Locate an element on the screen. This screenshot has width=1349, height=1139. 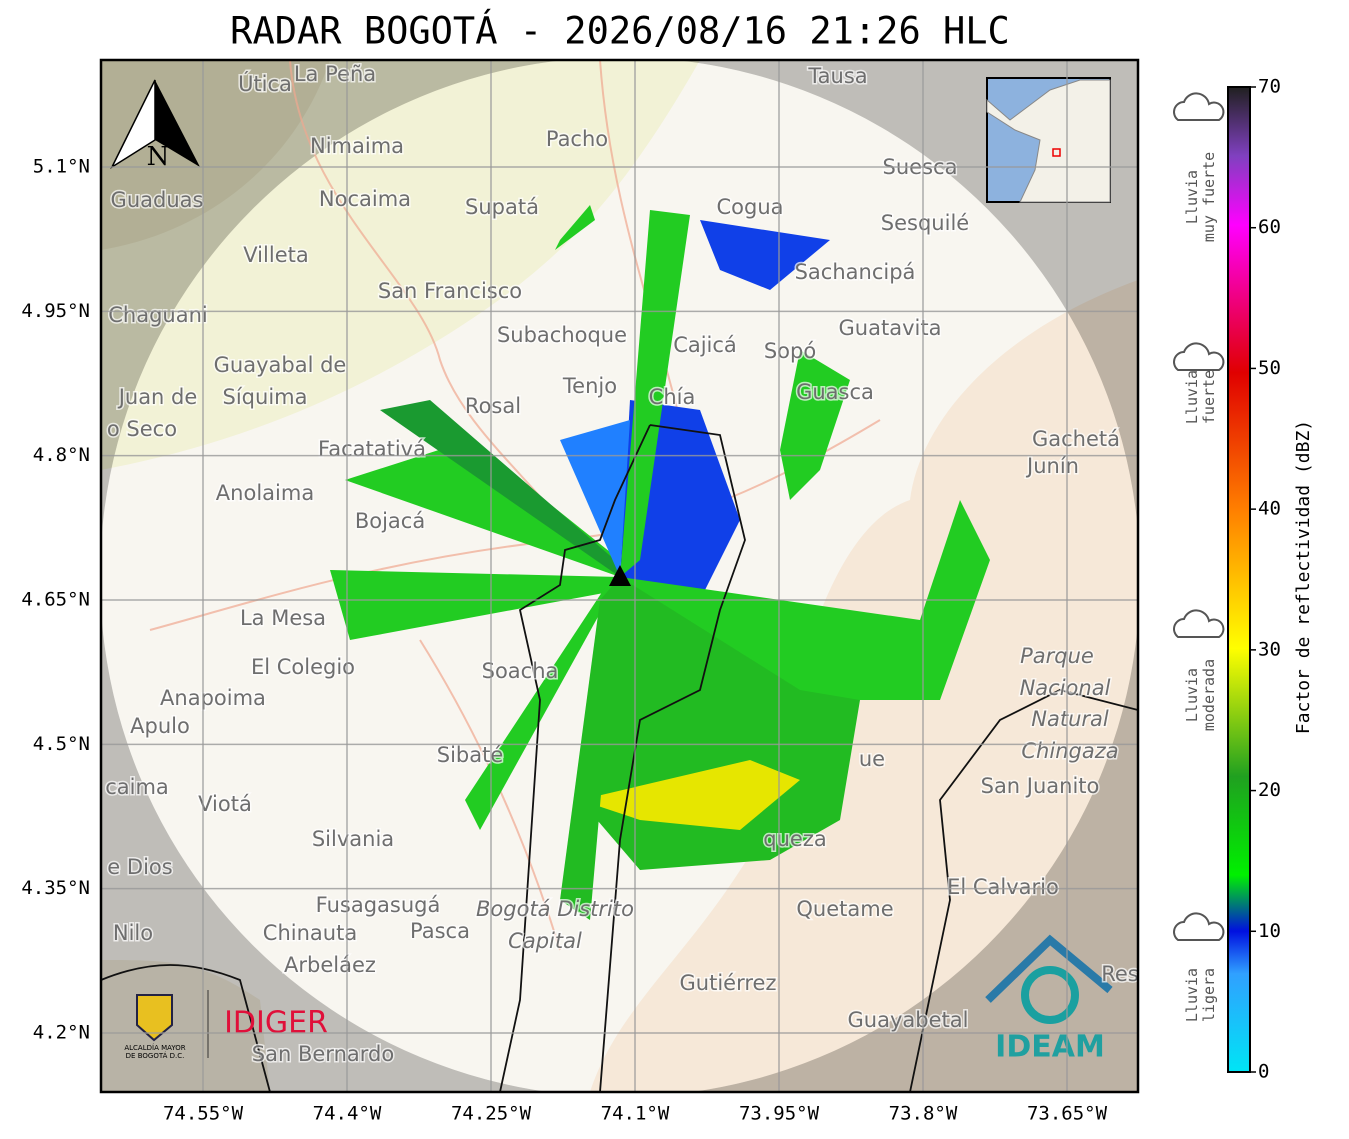
place-label: queza is located at coordinates (794, 839).